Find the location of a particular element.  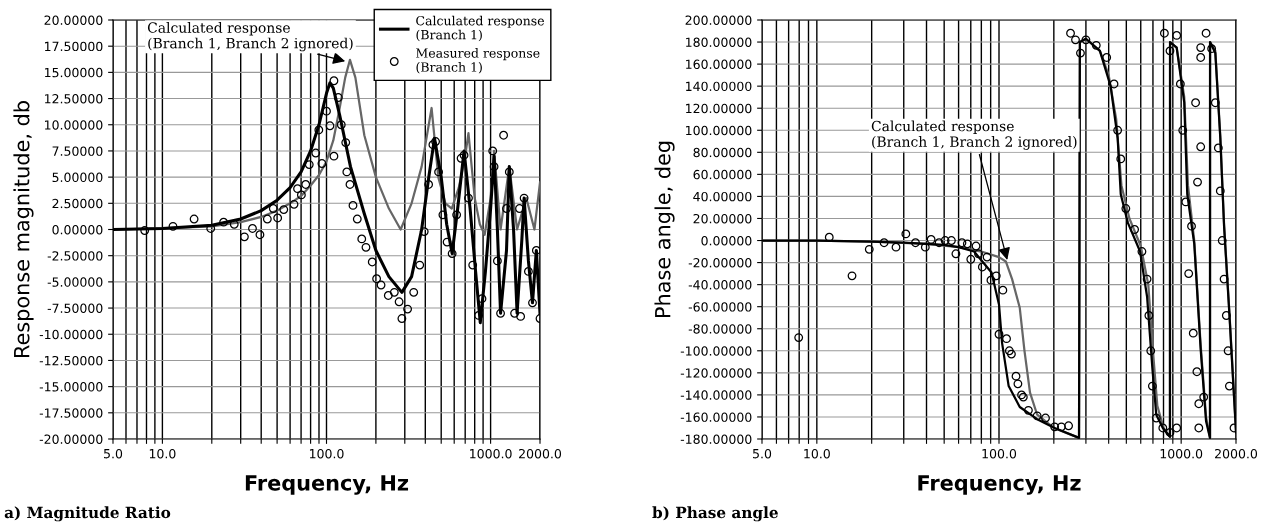

y-tick-label: 17.50000 is located at coordinates (74, 46).